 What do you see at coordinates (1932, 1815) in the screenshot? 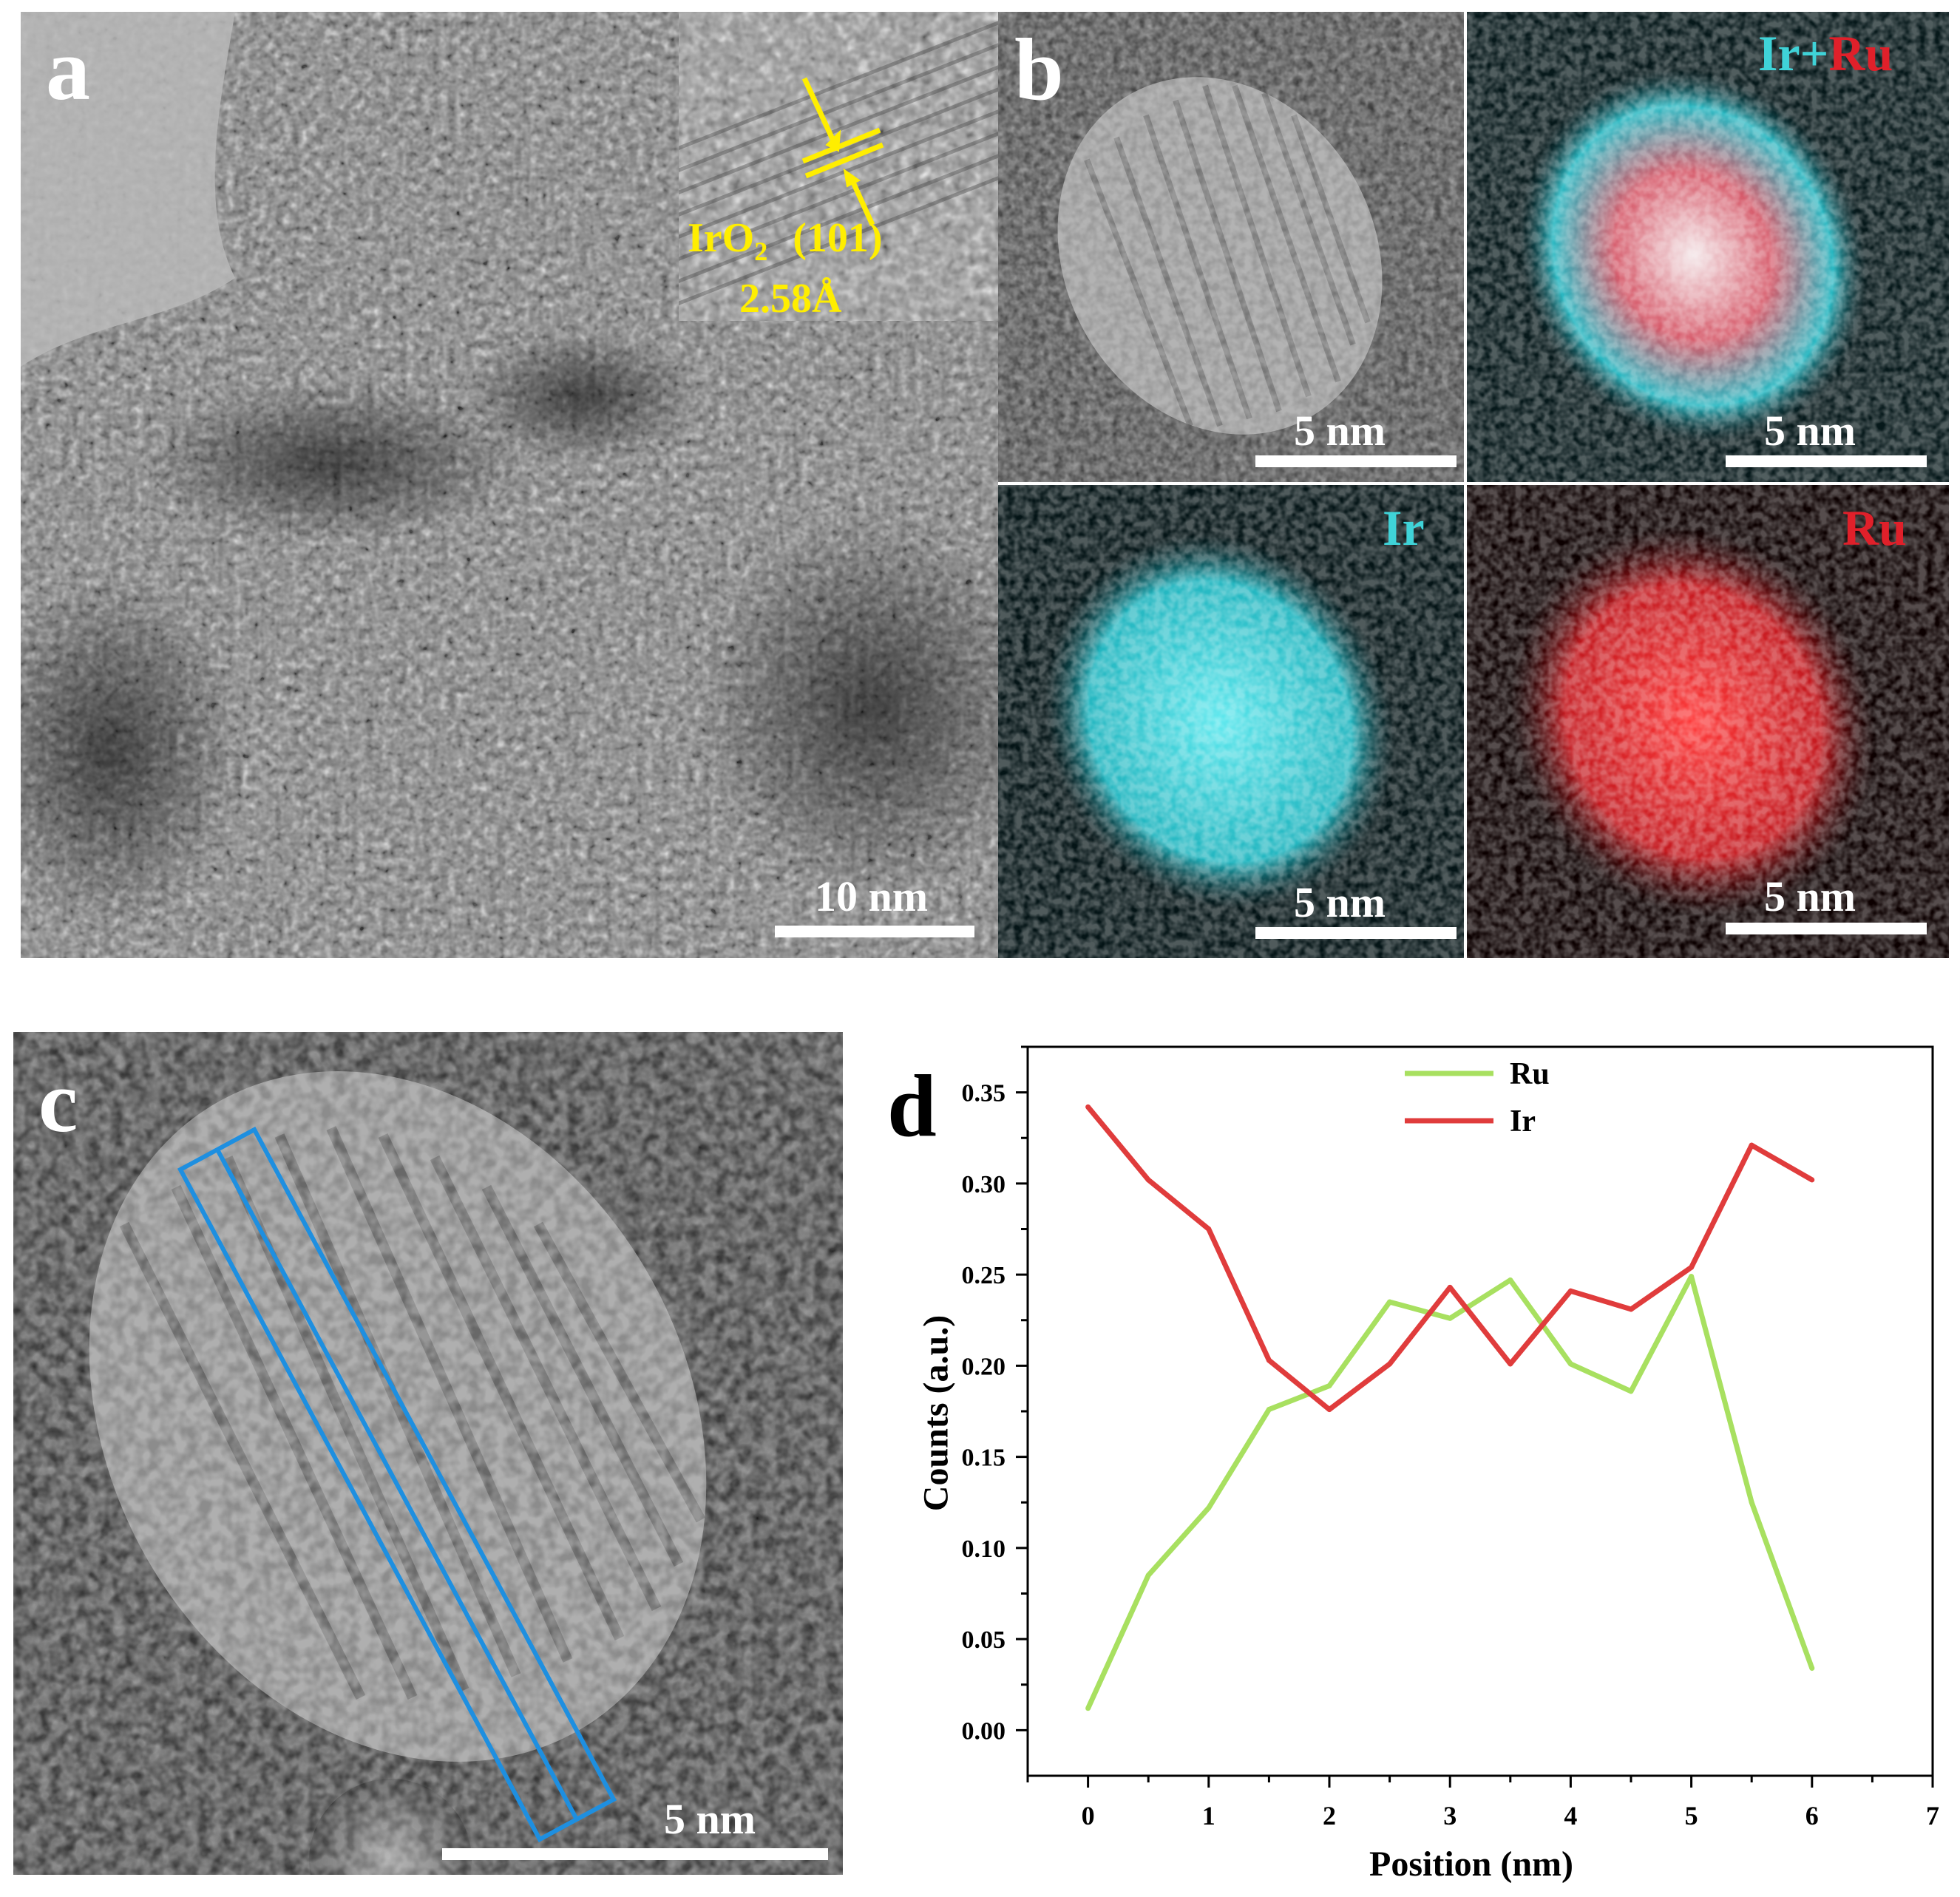
I see `x-tick-label: 7` at bounding box center [1932, 1815].